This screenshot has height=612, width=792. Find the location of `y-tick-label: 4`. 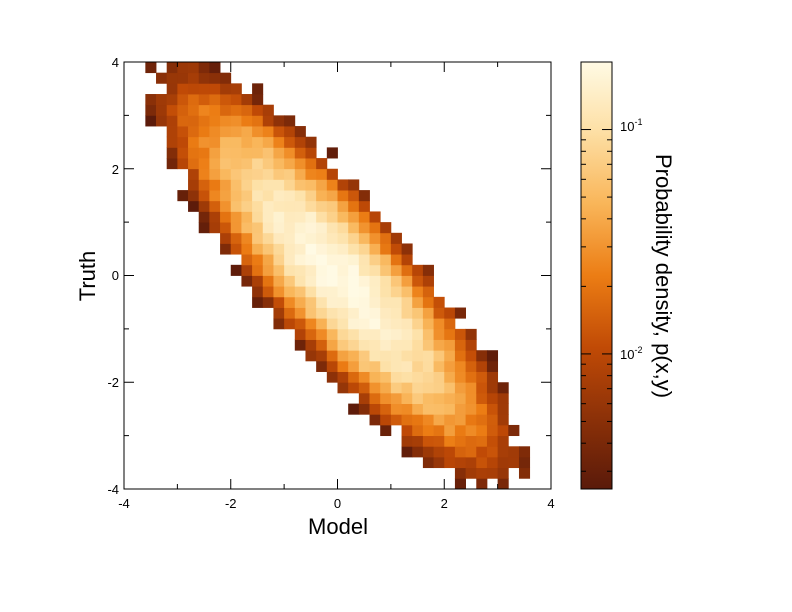

y-tick-label: 4 is located at coordinates (115, 62).